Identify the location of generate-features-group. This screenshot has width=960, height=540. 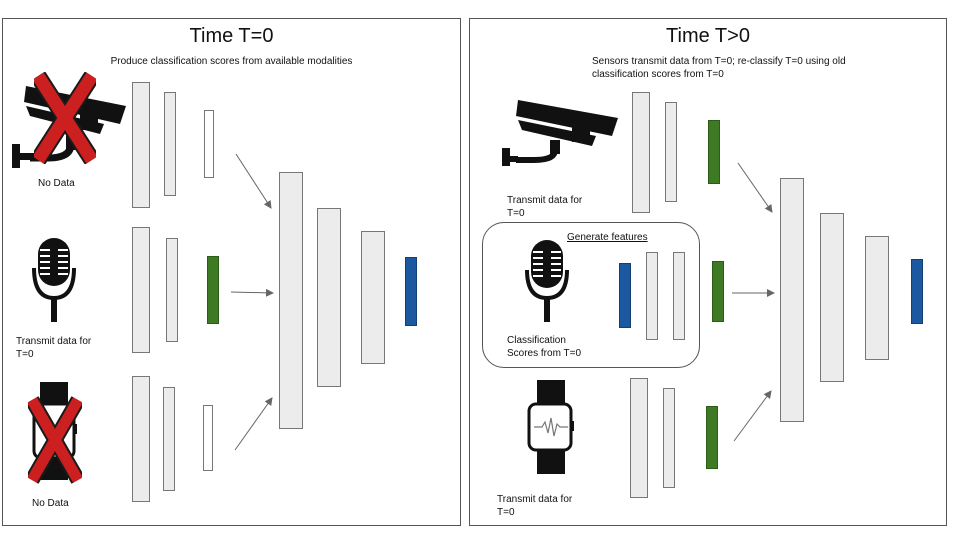
(591, 295).